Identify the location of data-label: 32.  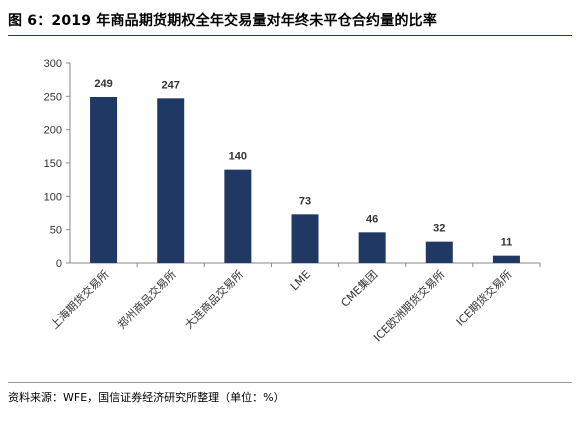
(439, 229).